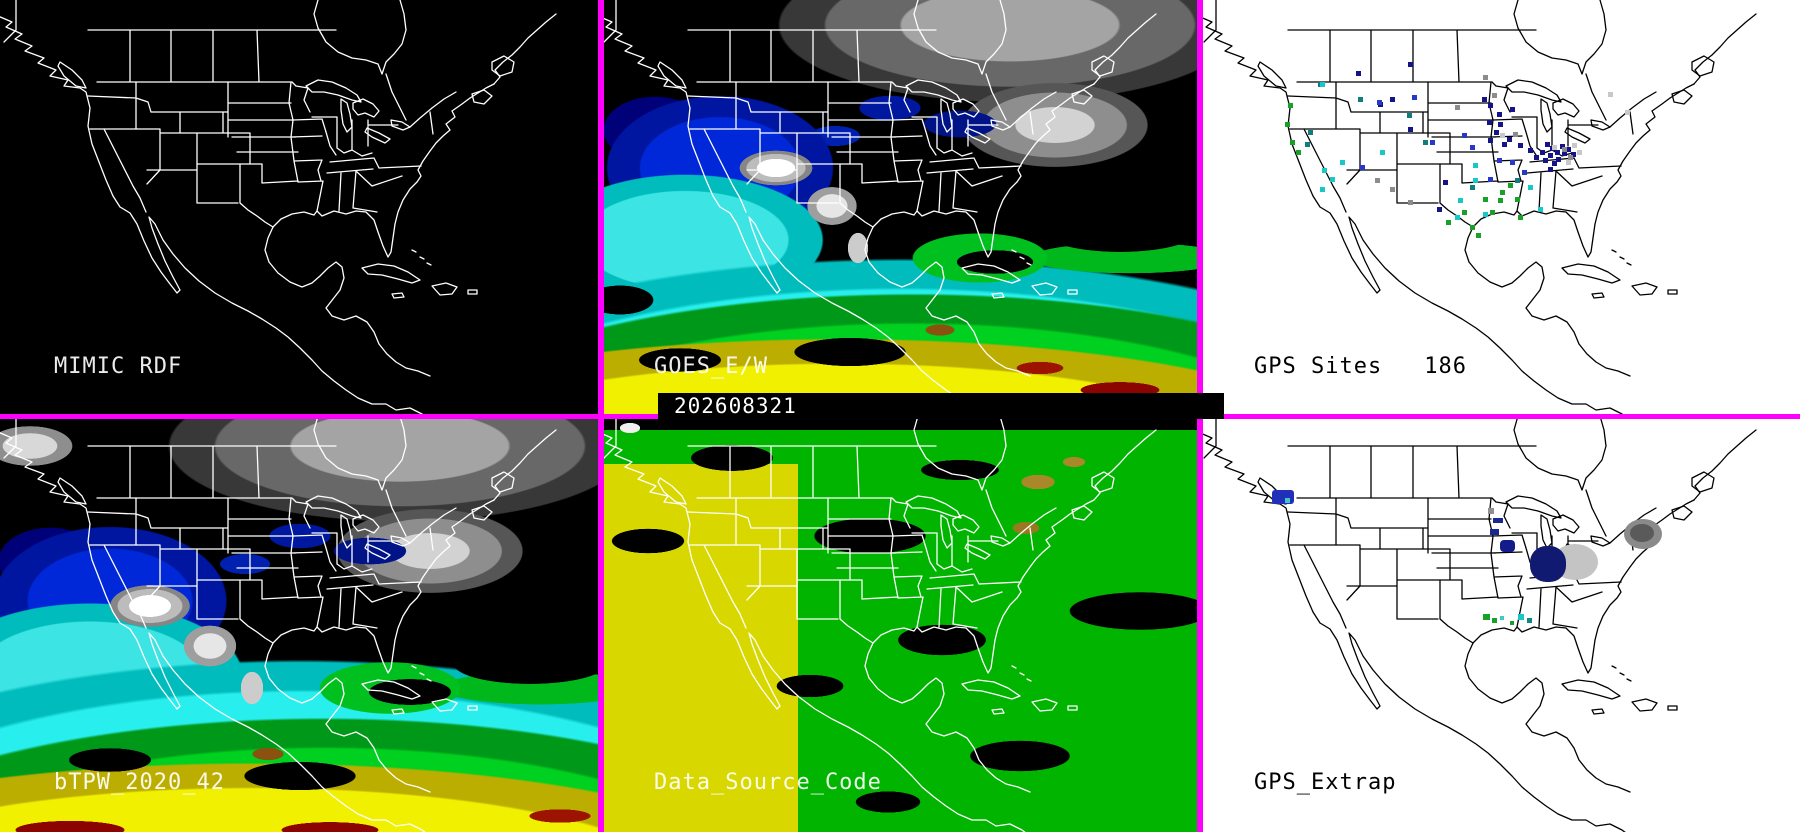 Image resolution: width=1800 pixels, height=832 pixels. I want to click on timestamp-bar: 202608321, so click(941, 406).